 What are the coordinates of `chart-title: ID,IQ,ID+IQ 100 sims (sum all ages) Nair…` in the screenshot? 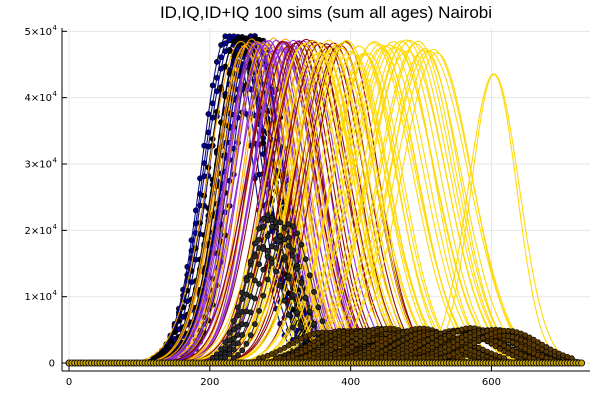 It's located at (326, 12).